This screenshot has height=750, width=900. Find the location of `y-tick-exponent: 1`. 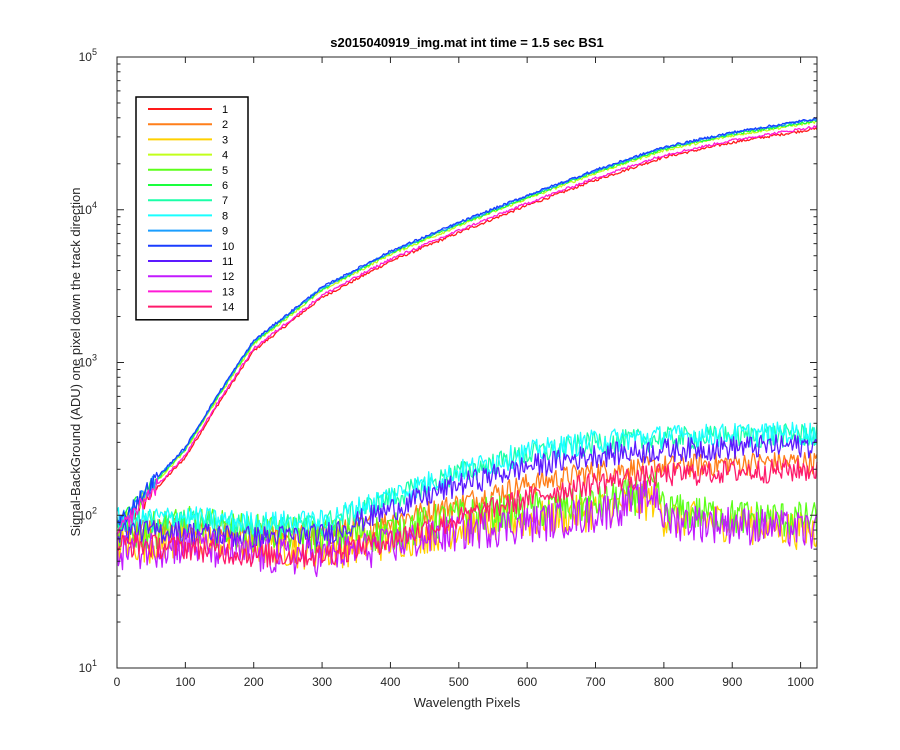

y-tick-exponent: 1 is located at coordinates (94, 663).